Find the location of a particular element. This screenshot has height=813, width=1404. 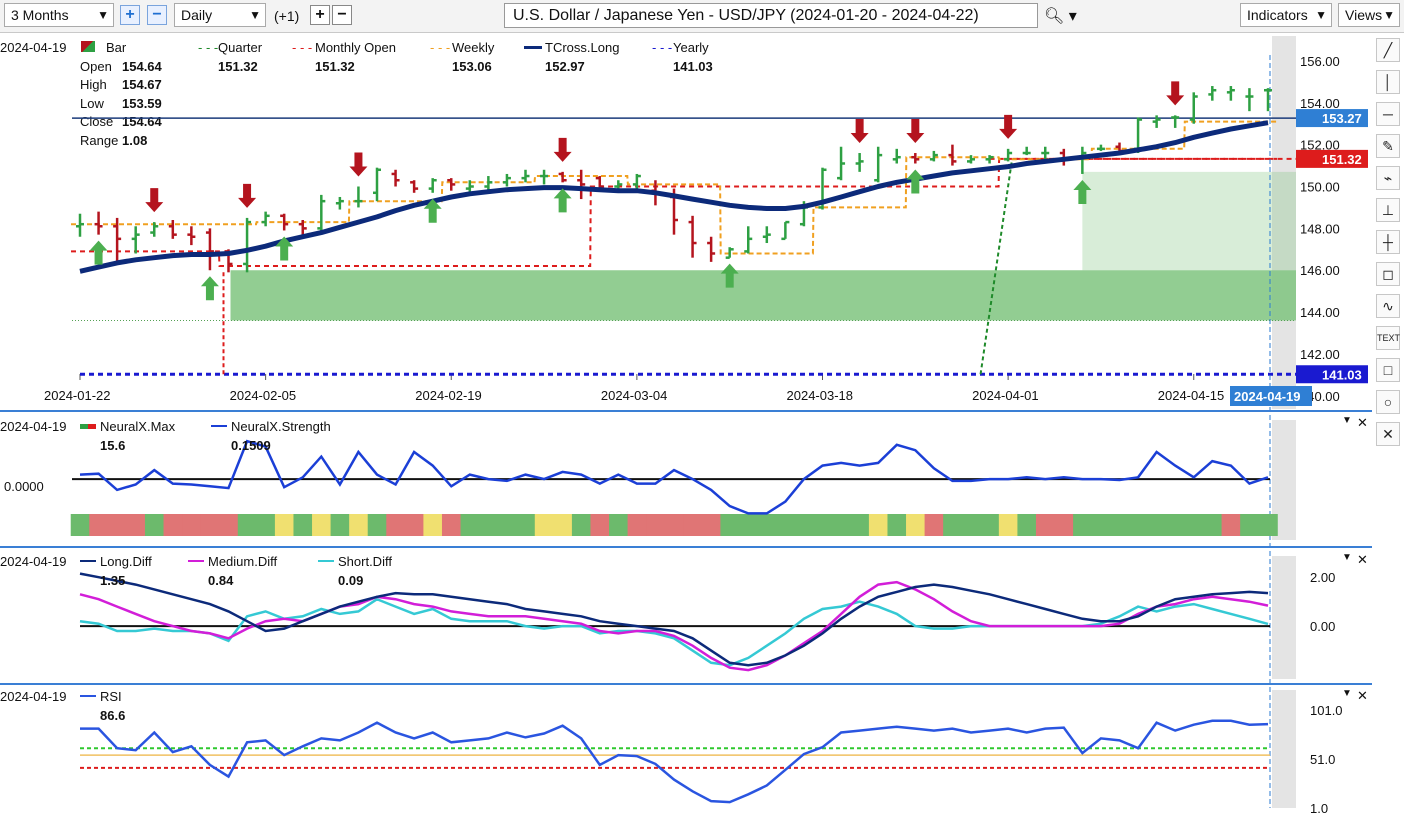

low-value: 153.59 is located at coordinates (142, 103).